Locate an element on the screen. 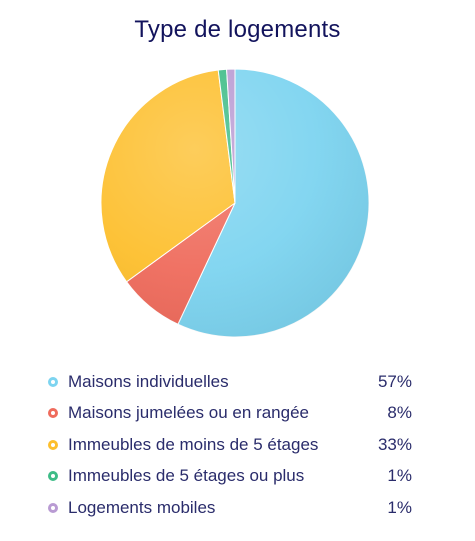 Image resolution: width=475 pixels, height=541 pixels. legend-label: Immeubles de moins de 5 étages is located at coordinates (193, 444).